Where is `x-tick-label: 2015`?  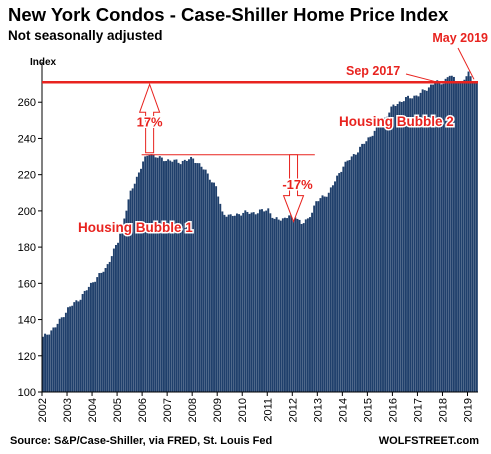
x-tick-label: 2015 is located at coordinates (368, 410).